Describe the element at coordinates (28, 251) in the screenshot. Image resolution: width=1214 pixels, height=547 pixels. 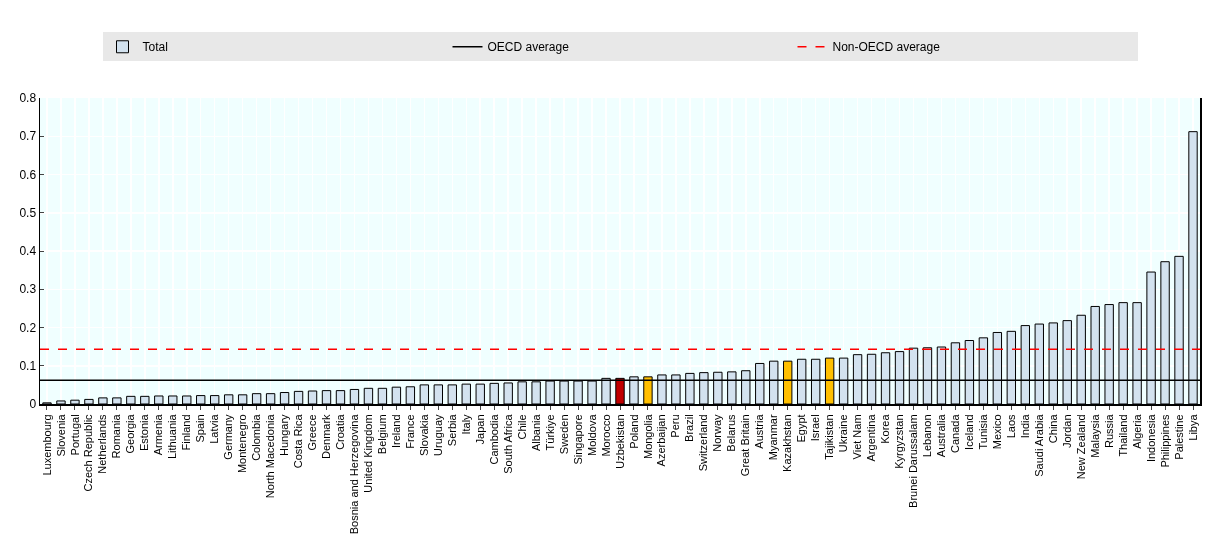
I see `y-tick-label: 0.4` at that location.